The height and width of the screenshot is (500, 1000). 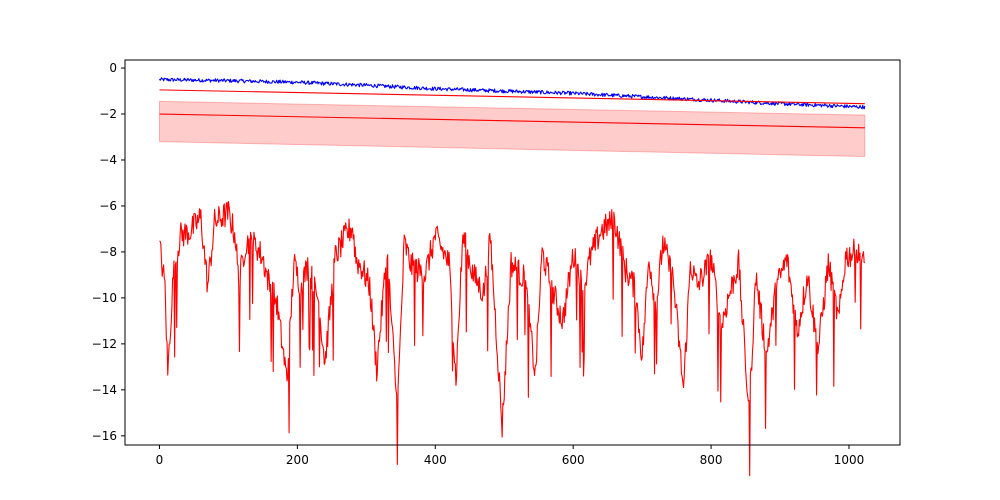 I want to click on series-2-band, so click(x=512, y=129).